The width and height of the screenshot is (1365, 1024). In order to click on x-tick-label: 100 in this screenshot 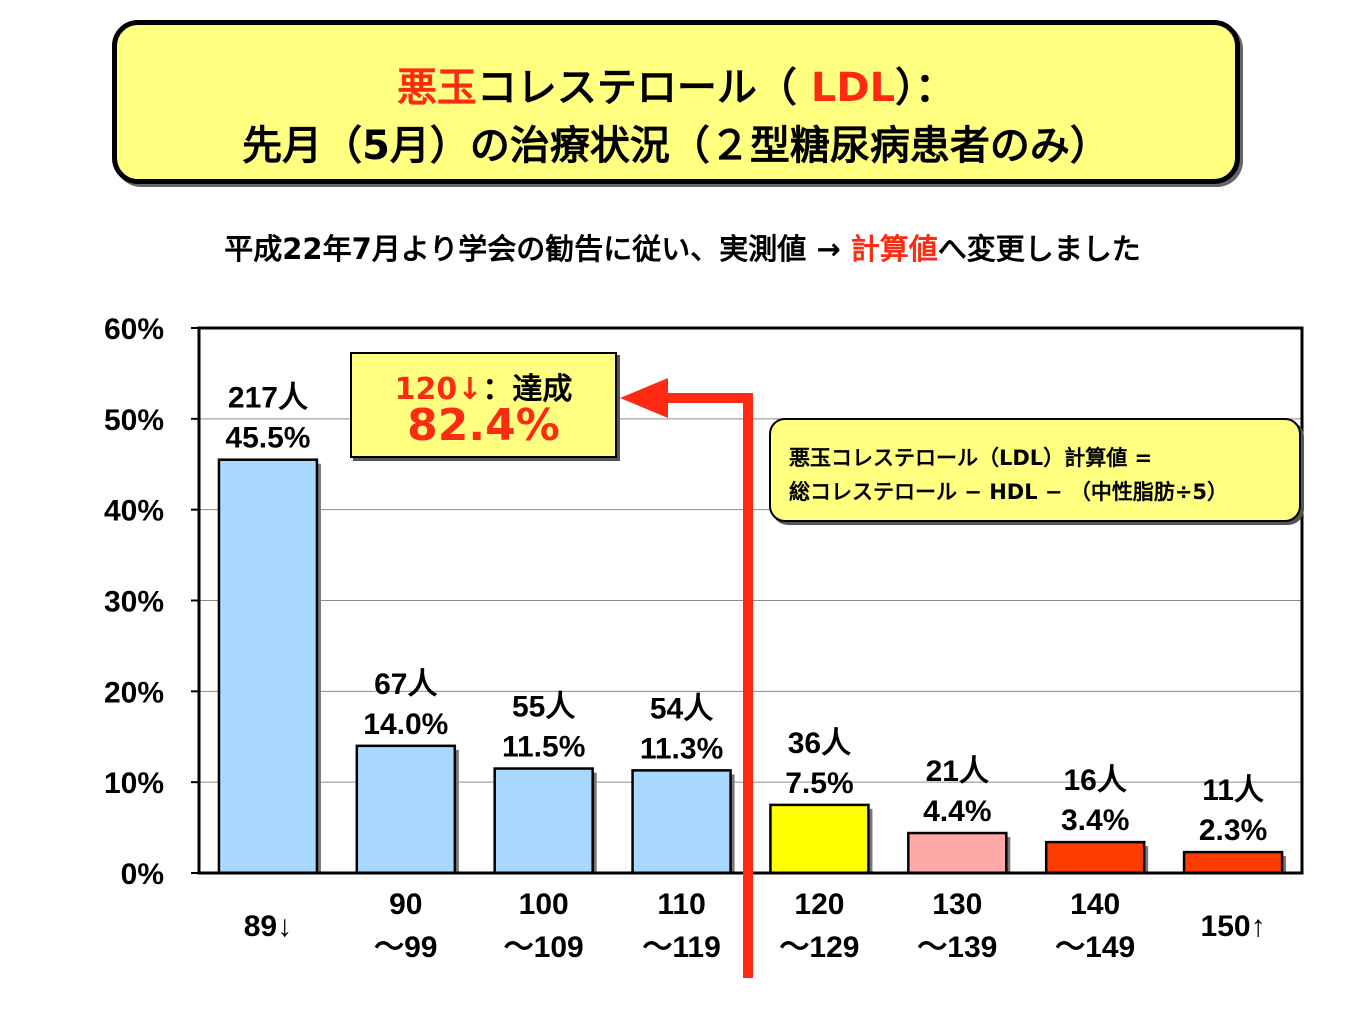, I will do `click(544, 904)`.